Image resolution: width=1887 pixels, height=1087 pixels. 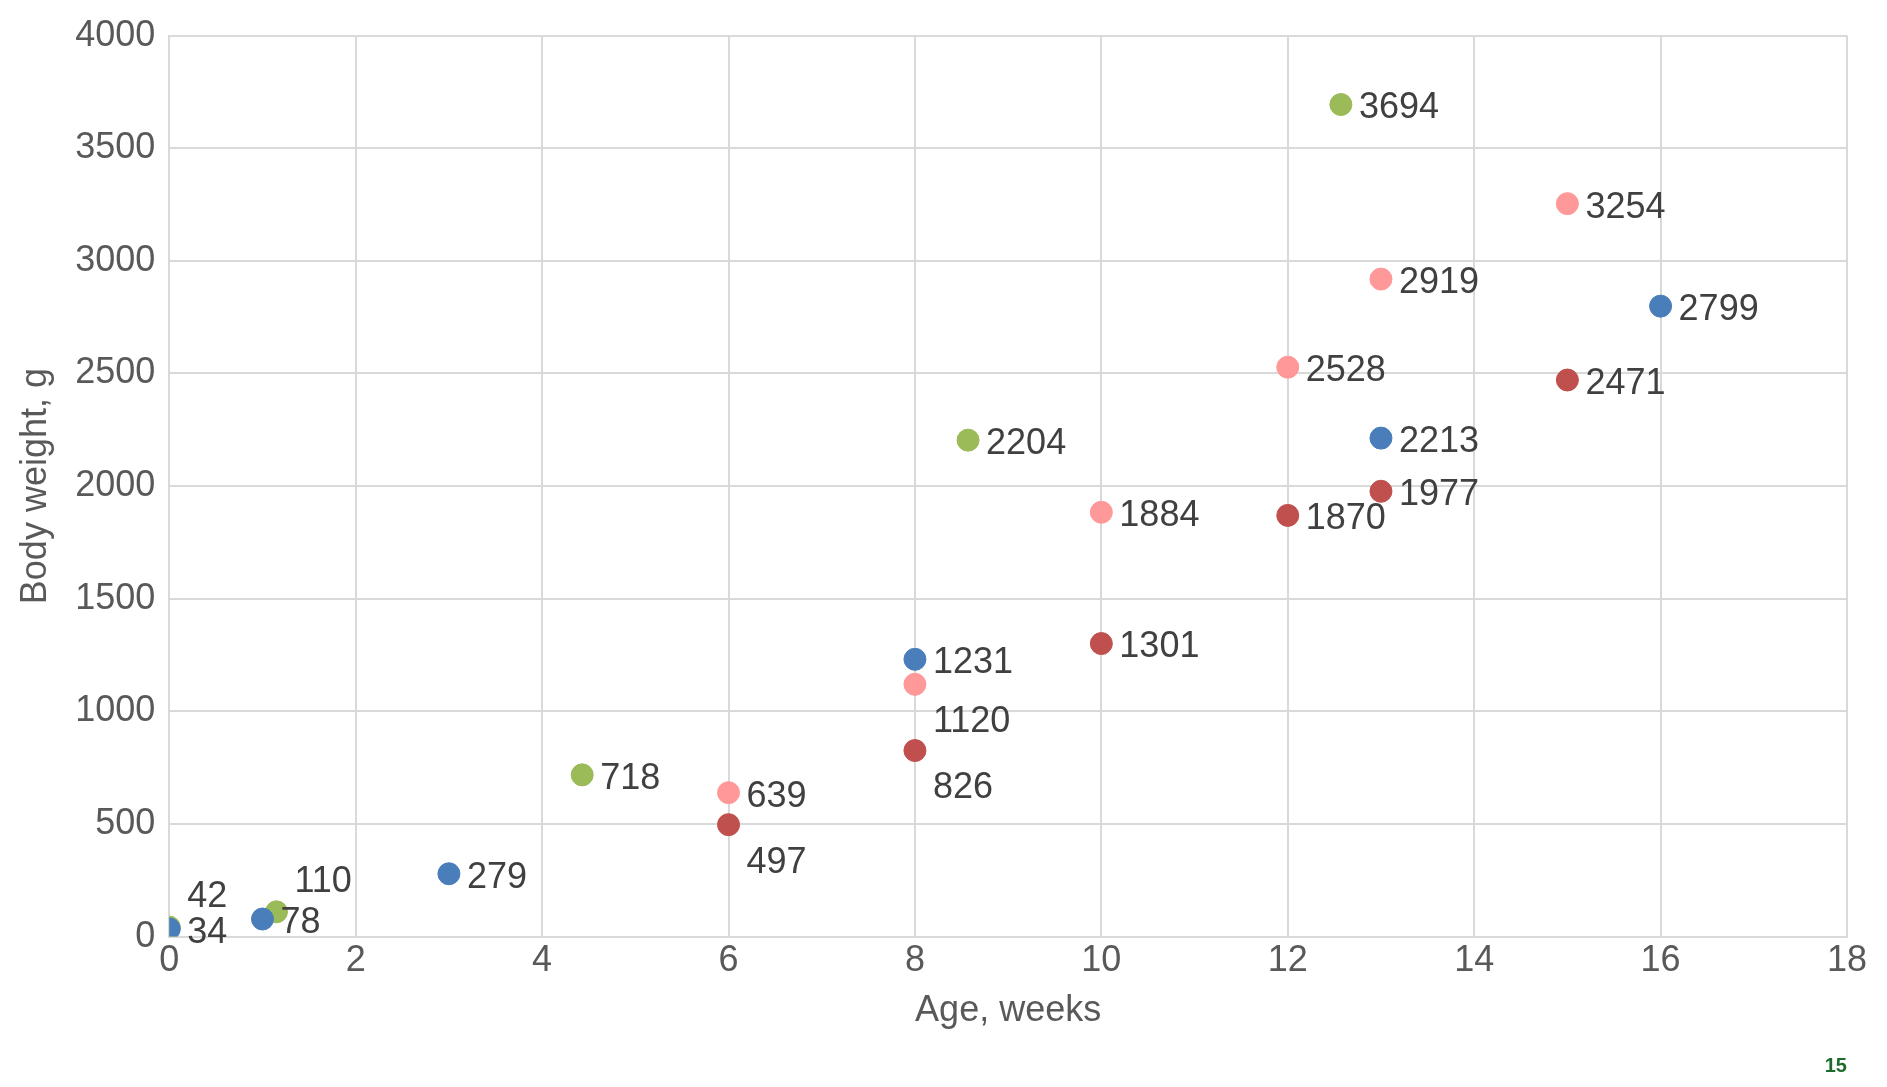 I want to click on data-label: 1120, so click(x=971, y=720).